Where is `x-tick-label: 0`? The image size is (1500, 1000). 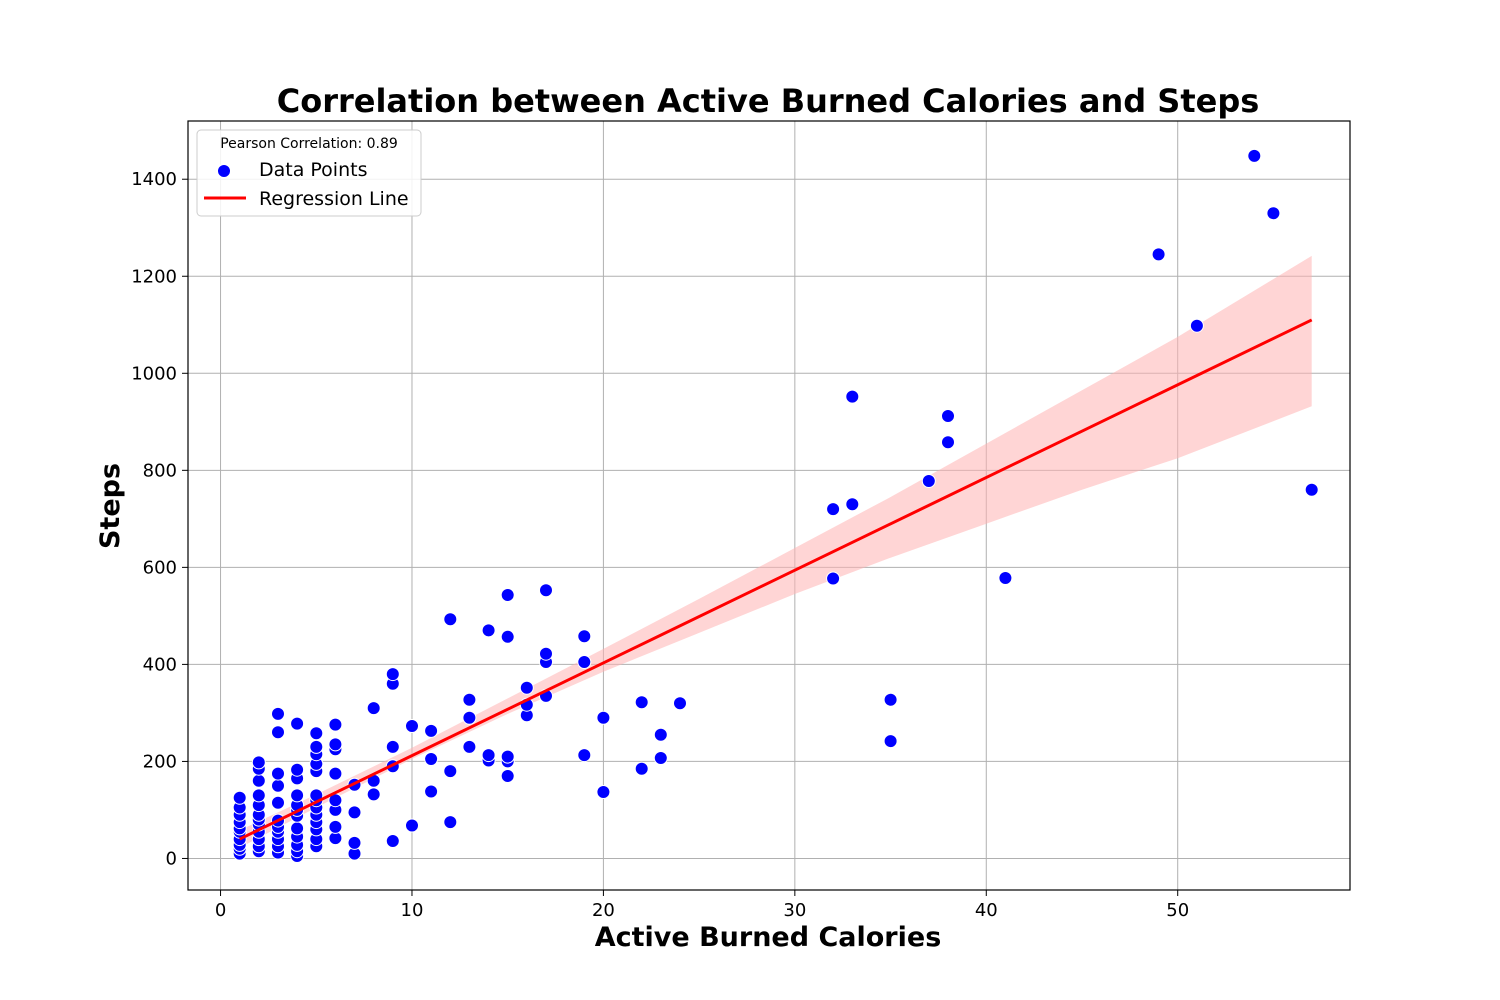 x-tick-label: 0 is located at coordinates (220, 910).